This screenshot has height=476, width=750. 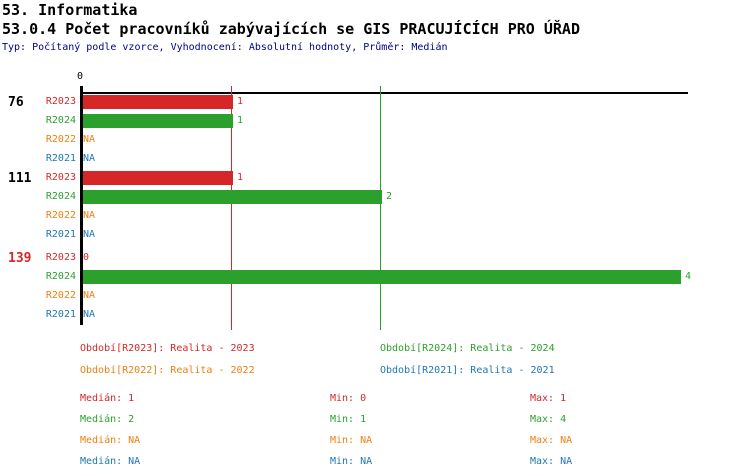 I want to click on legend-item: Období[R2021]: Realita - 2021, so click(x=467, y=370).